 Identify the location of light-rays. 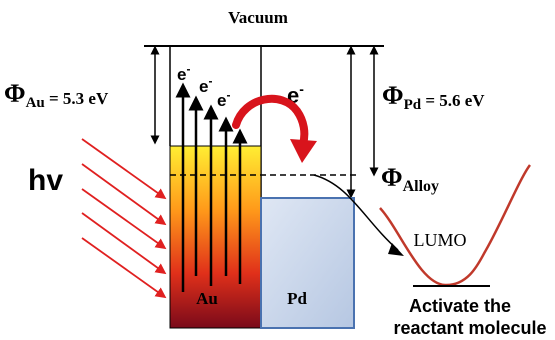
(124, 218).